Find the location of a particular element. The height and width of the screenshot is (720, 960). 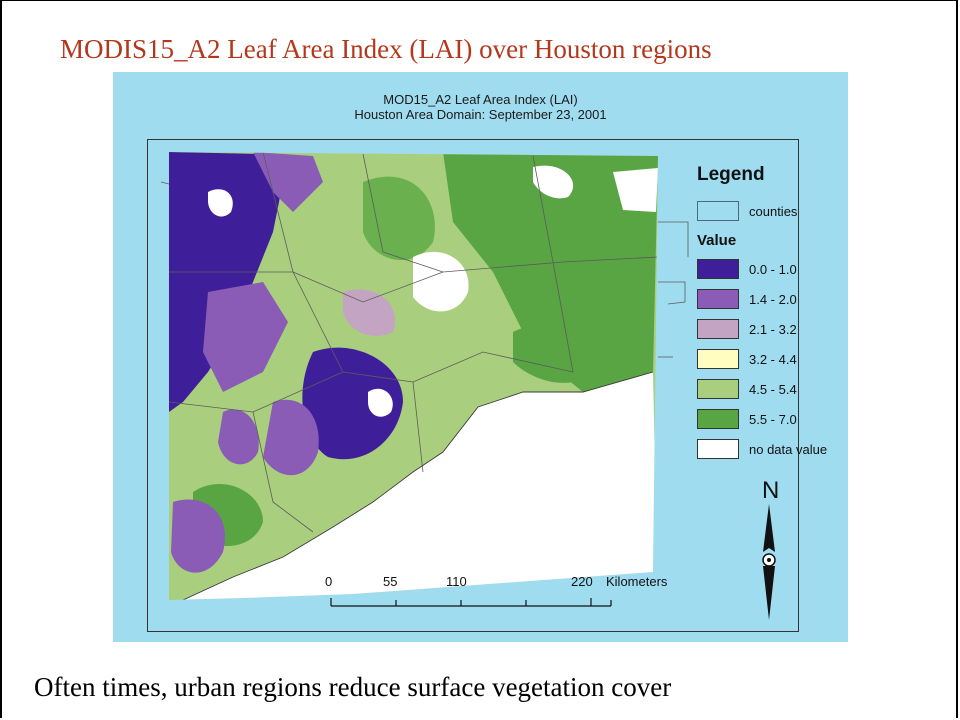

scale-tick-label: 220 is located at coordinates (582, 581).